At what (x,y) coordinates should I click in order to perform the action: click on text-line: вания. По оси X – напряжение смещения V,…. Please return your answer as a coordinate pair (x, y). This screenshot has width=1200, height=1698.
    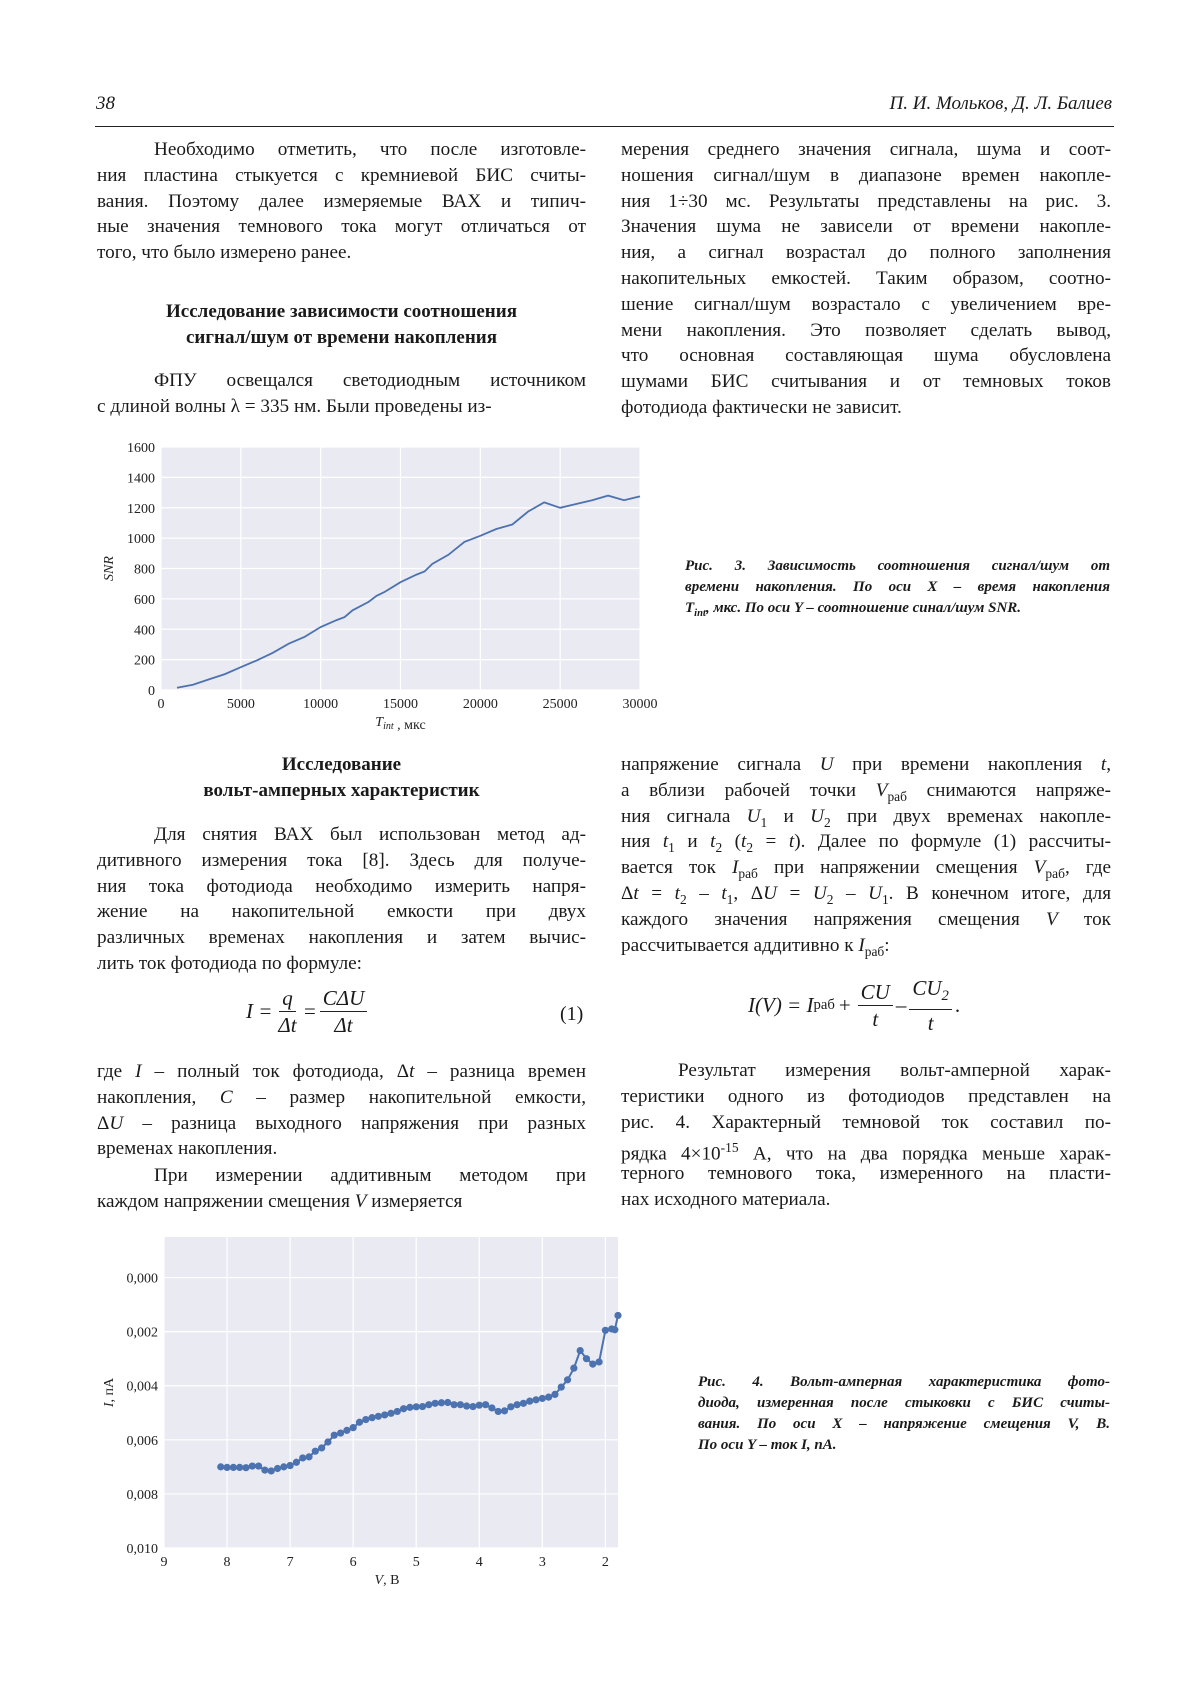
    Looking at the image, I should click on (904, 1424).